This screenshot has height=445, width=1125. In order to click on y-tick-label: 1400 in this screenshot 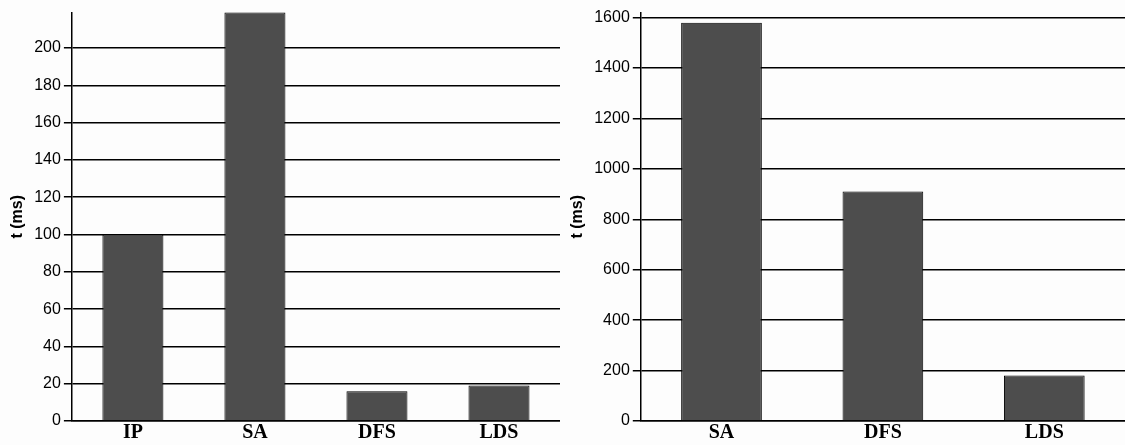, I will do `click(612, 67)`.